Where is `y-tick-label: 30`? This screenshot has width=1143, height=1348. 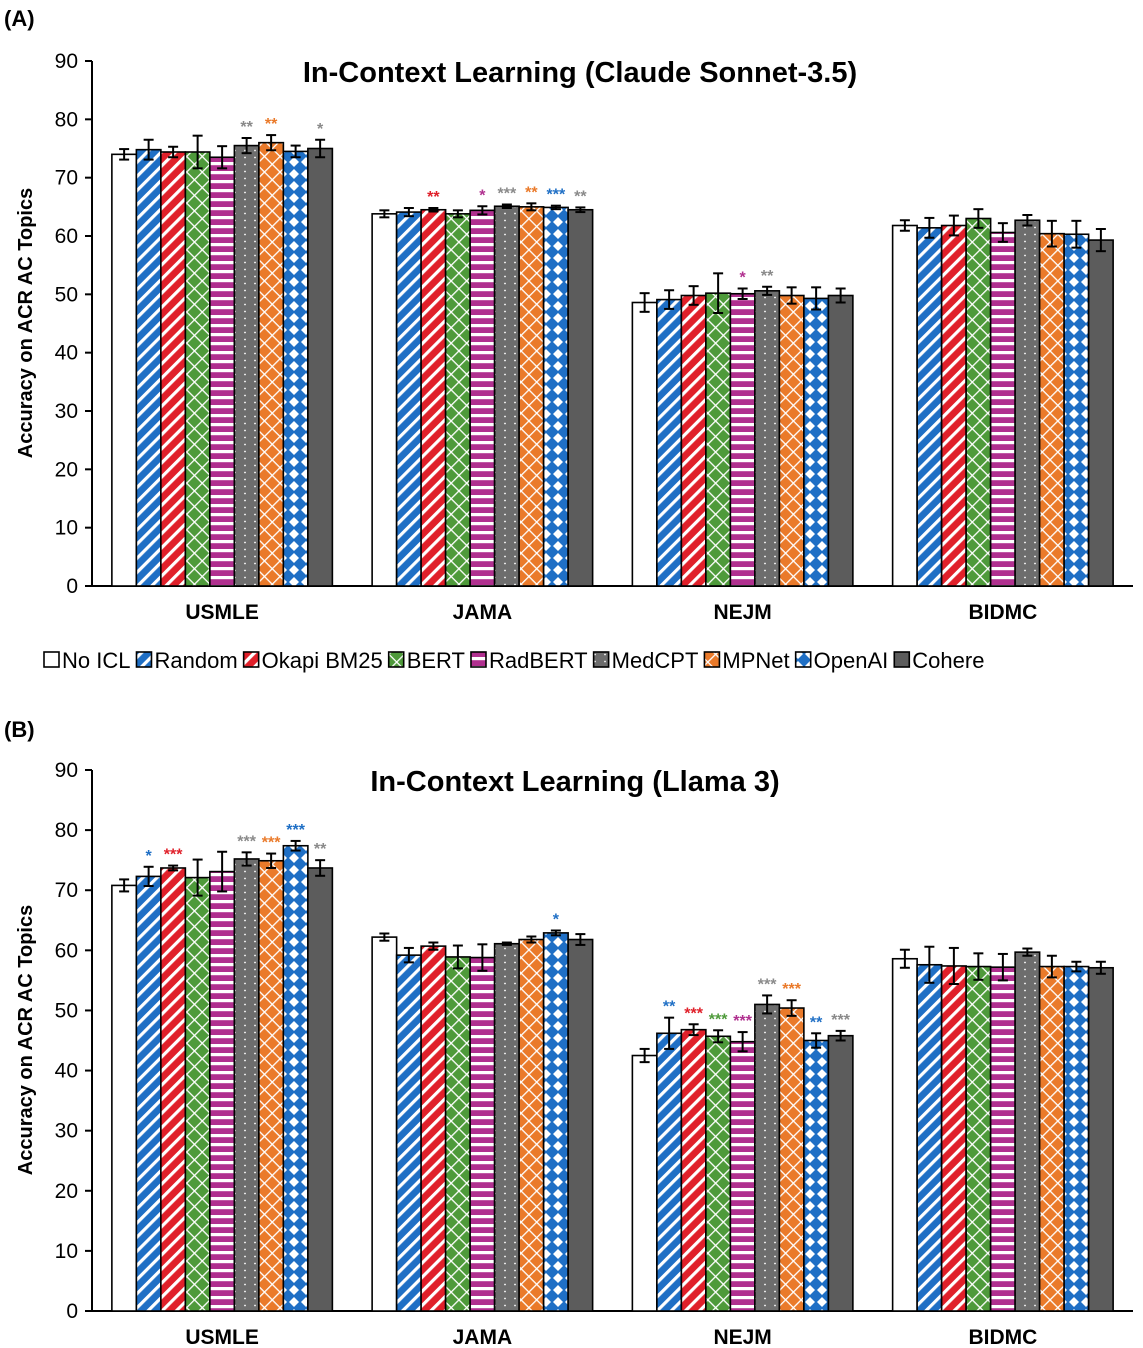
y-tick-label: 30 is located at coordinates (66, 411).